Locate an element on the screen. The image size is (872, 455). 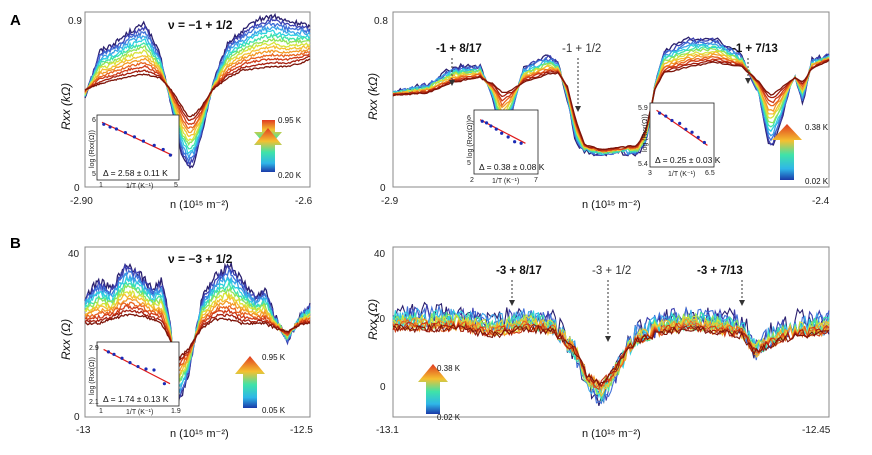
a-left-frame is located at coordinates (197, 99).